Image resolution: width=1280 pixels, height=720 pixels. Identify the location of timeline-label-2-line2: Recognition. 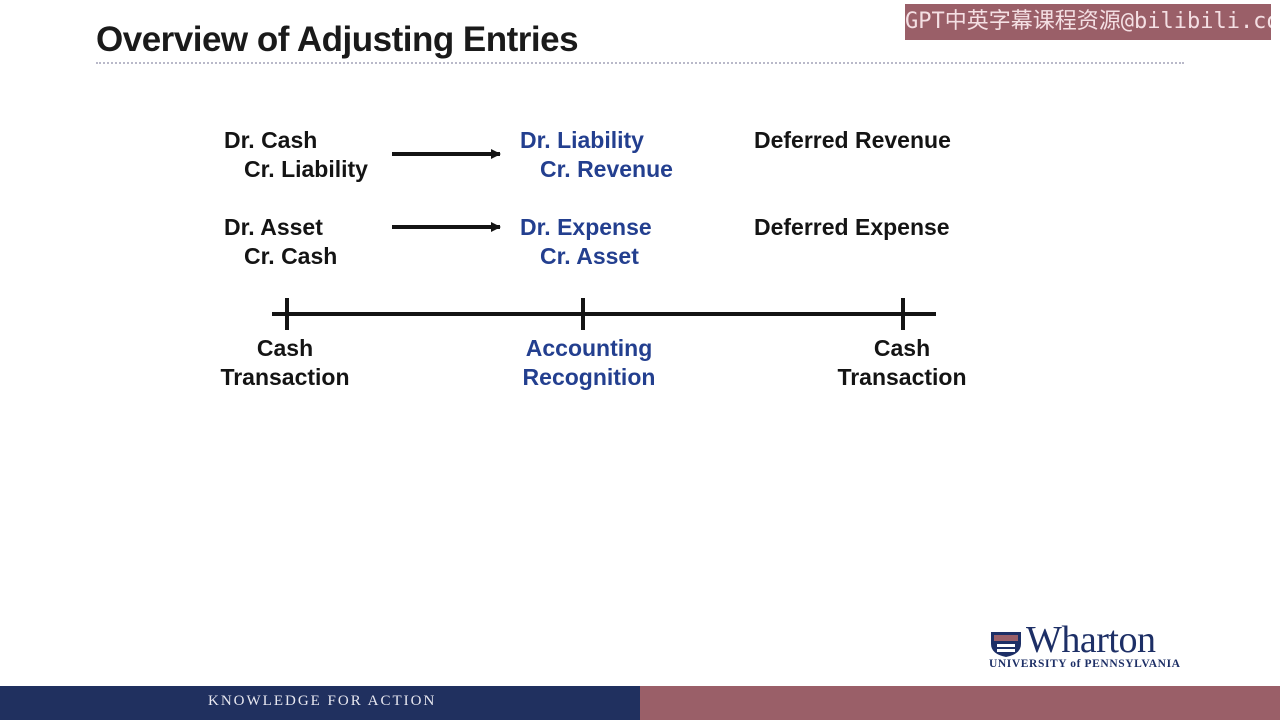
(589, 377).